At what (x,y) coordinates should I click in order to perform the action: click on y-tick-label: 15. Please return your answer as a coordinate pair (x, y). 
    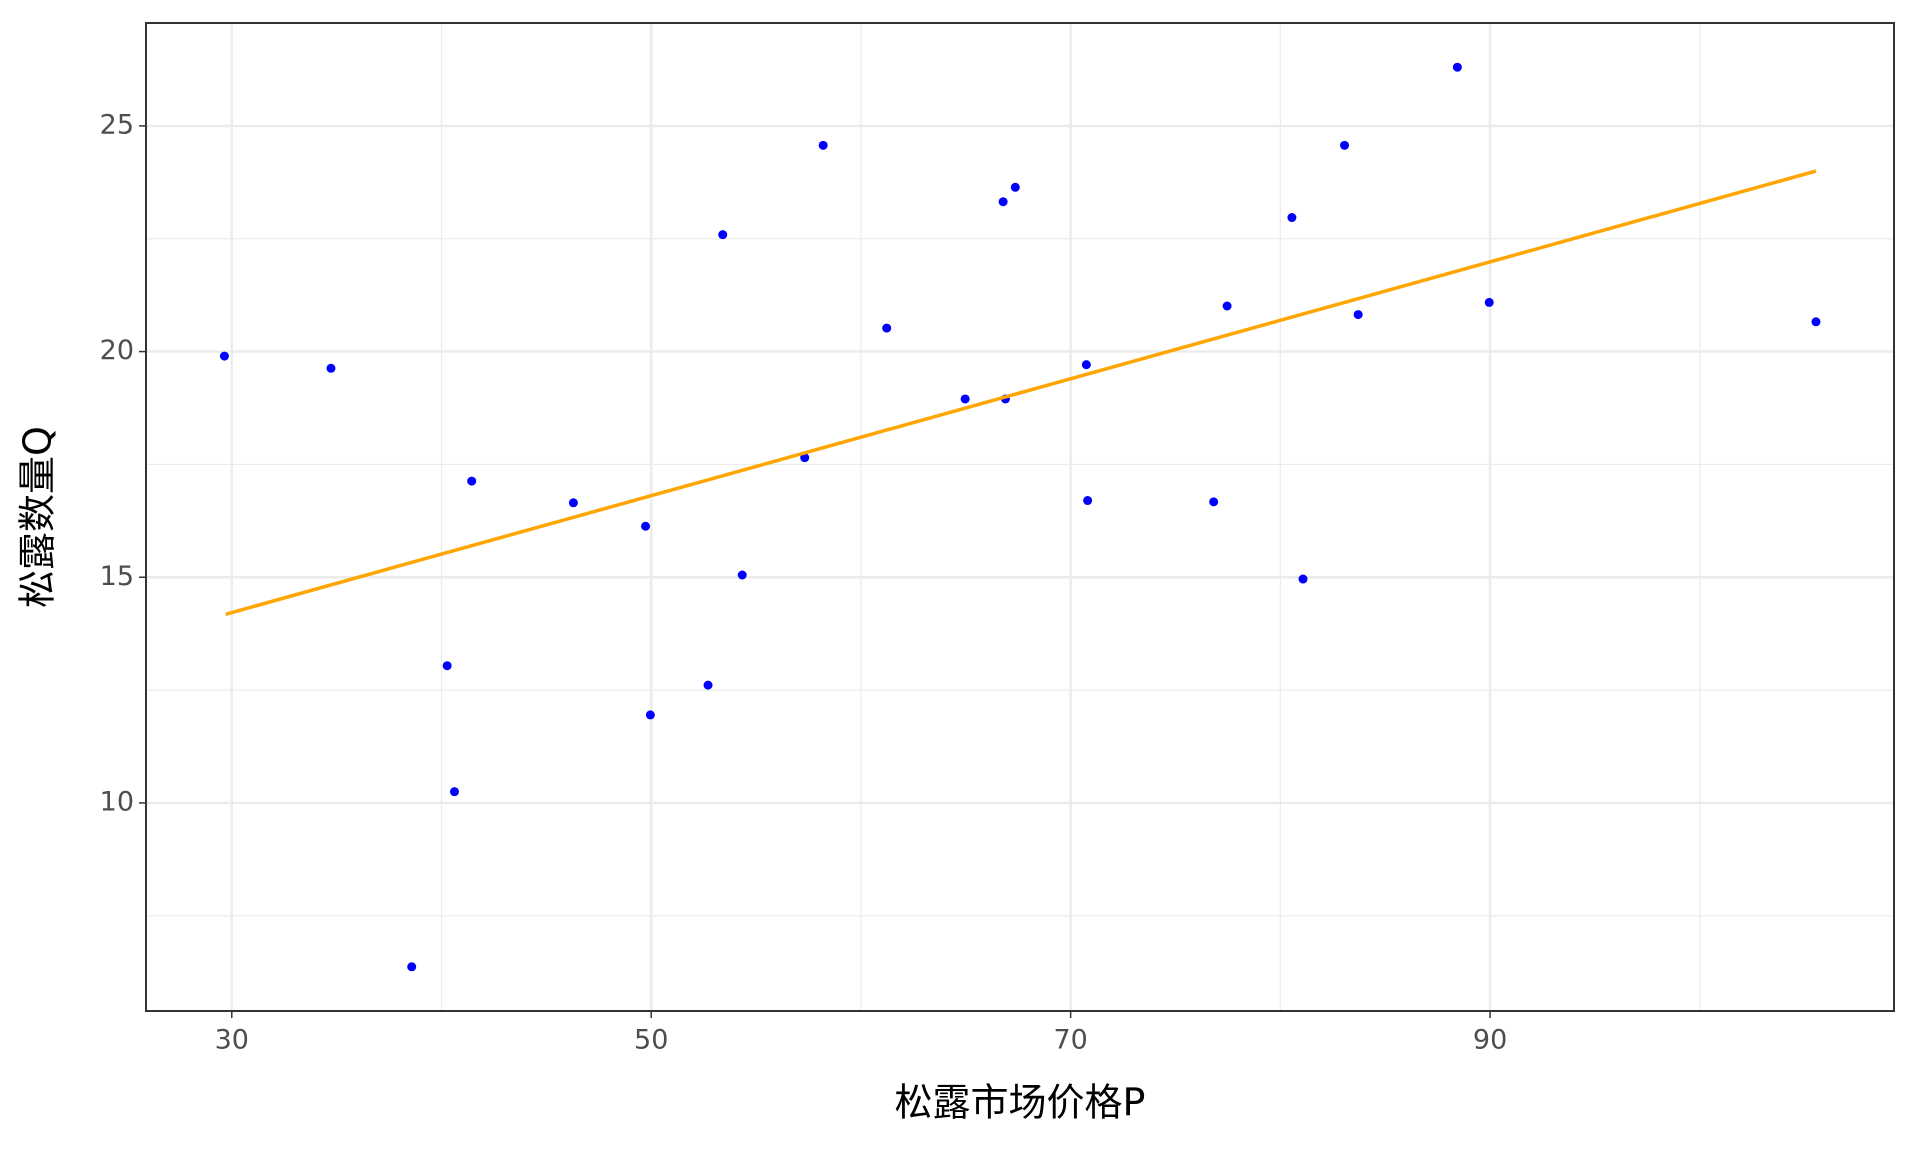
    Looking at the image, I should click on (117, 576).